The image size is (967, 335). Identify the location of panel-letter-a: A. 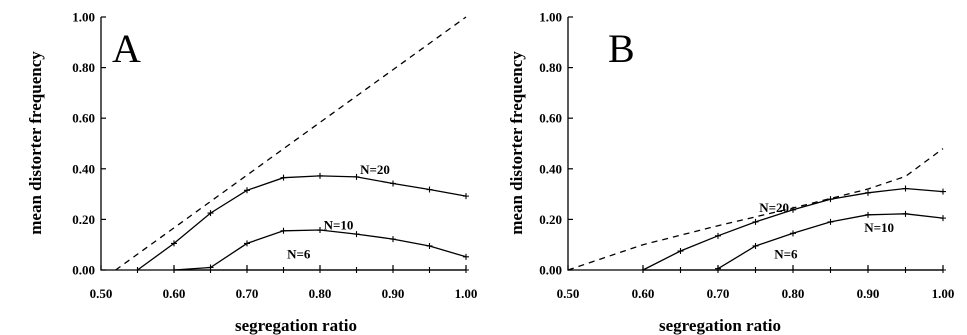
(126, 48).